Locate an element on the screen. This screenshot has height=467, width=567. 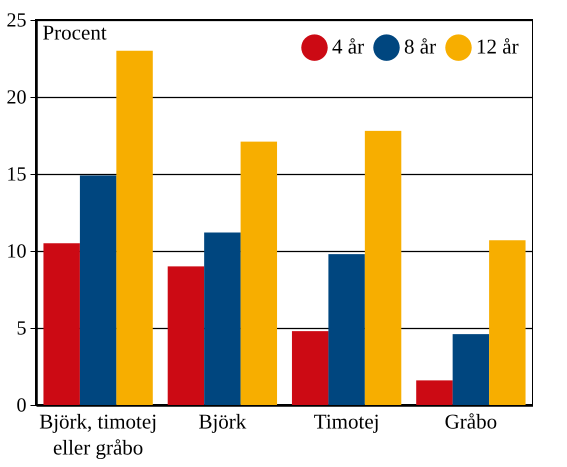
y-tick-label: 5 is located at coordinates (21, 329).